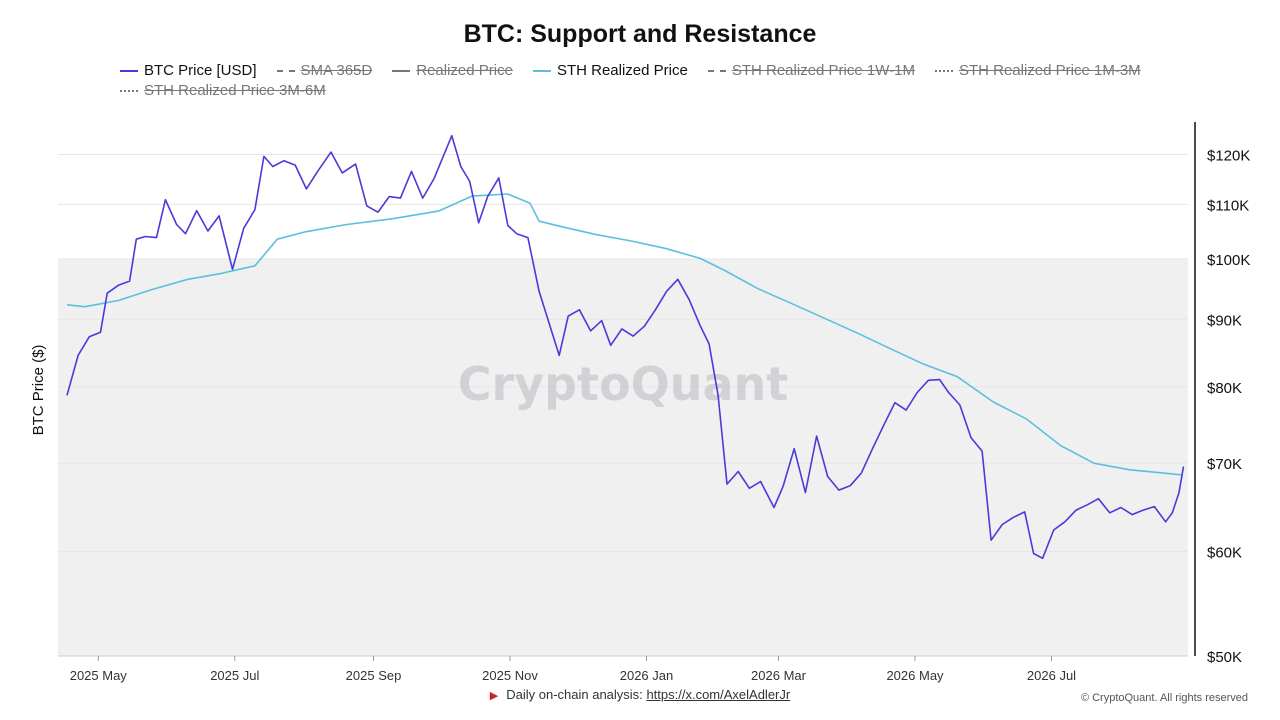 This screenshot has height=720, width=1280. I want to click on legend-item: BTC Price [USD], so click(188, 70).